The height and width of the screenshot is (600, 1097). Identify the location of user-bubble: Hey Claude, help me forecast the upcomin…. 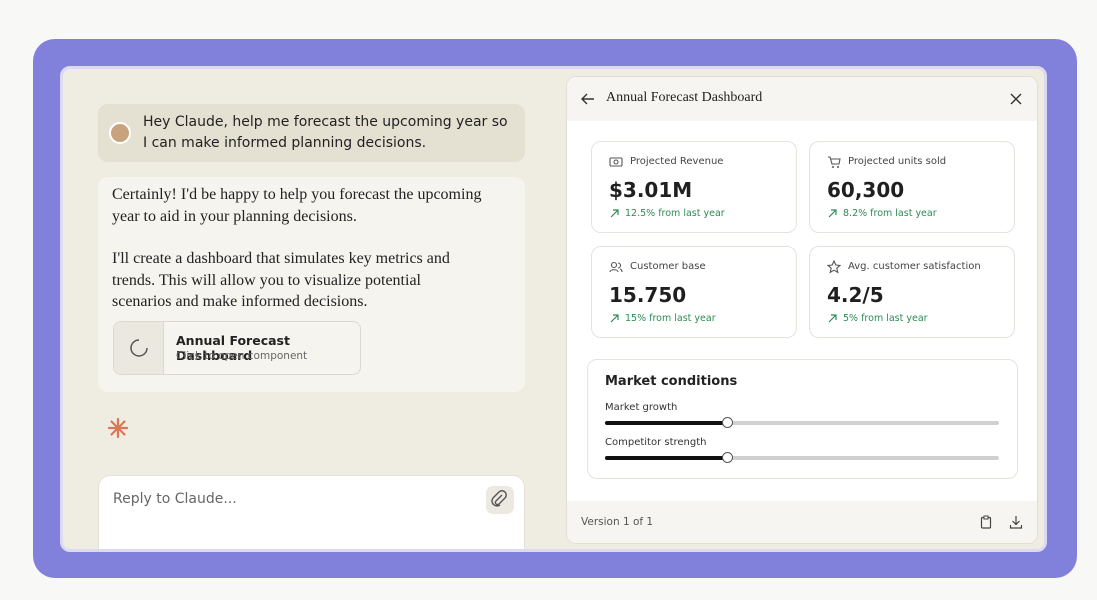
(311, 133).